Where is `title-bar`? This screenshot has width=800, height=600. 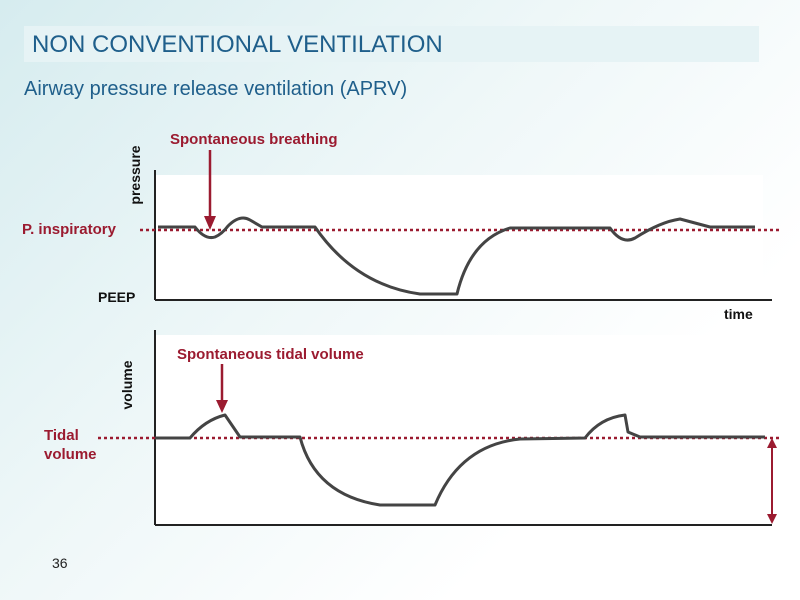 title-bar is located at coordinates (391, 44).